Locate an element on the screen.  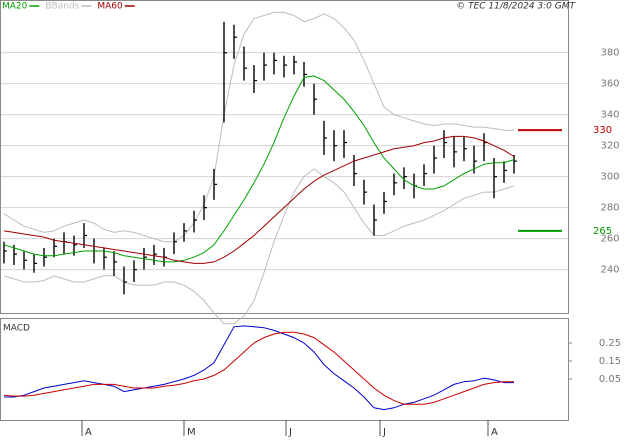
macd-line is located at coordinates (258, 368).